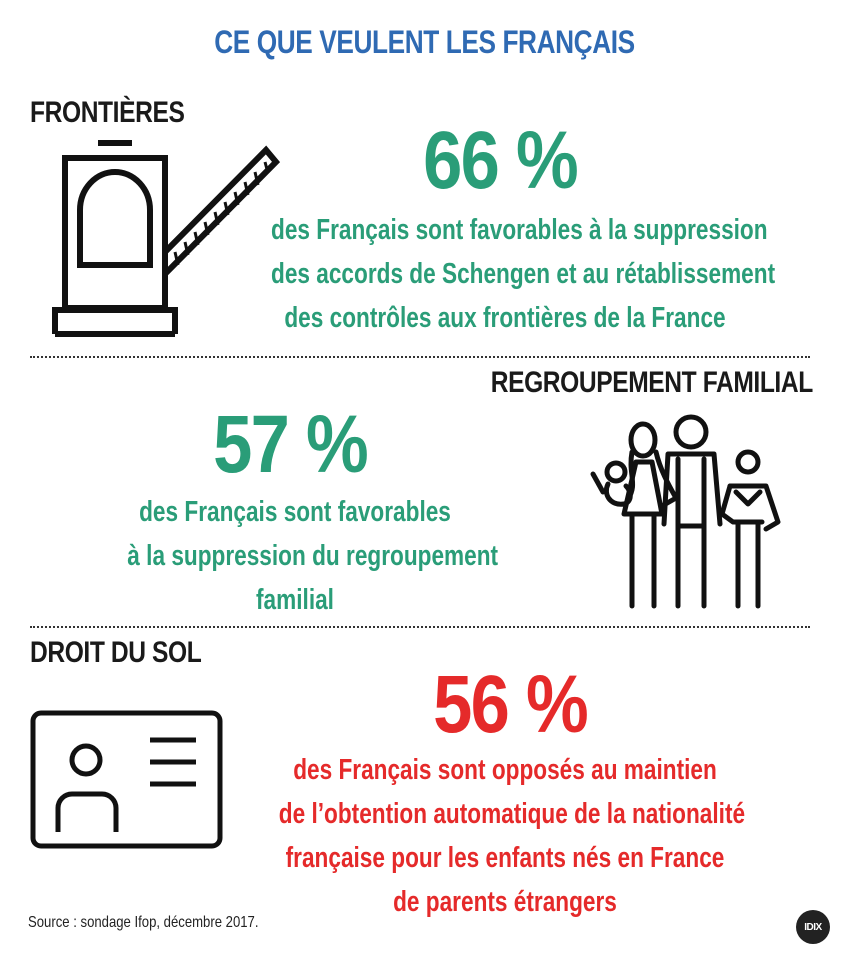 This screenshot has height=960, width=849. I want to click on description-line: de parents étrangers, so click(505, 902).